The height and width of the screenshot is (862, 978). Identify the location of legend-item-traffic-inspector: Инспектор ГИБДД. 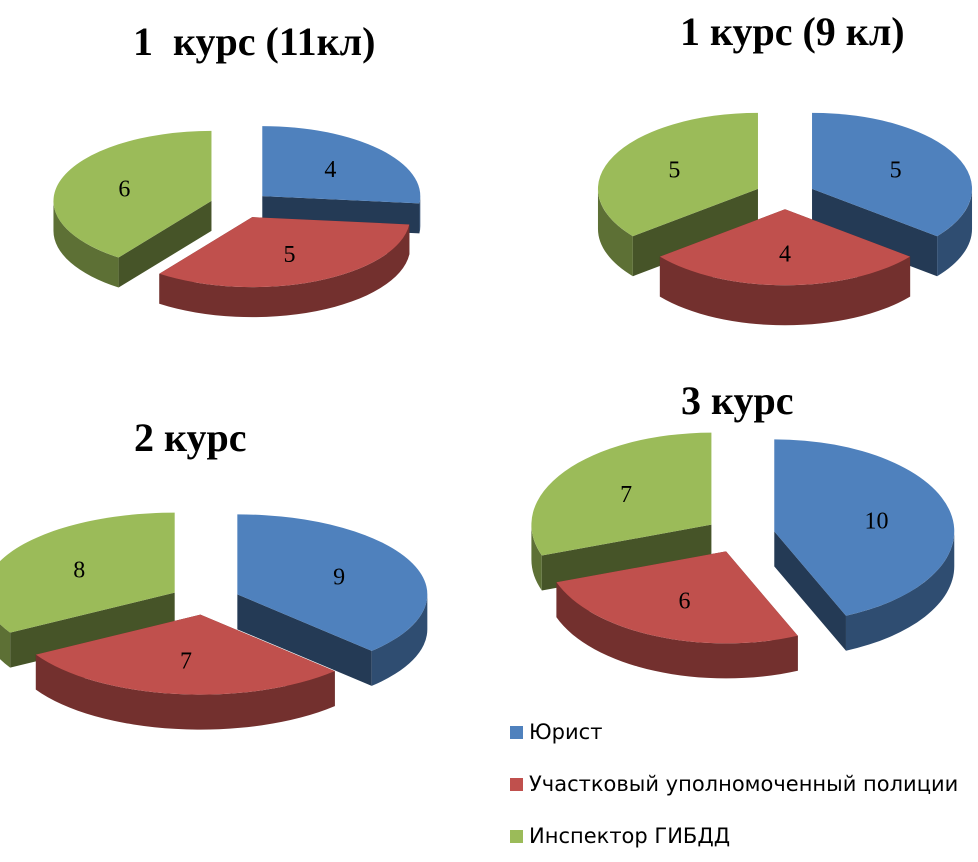
(734, 836).